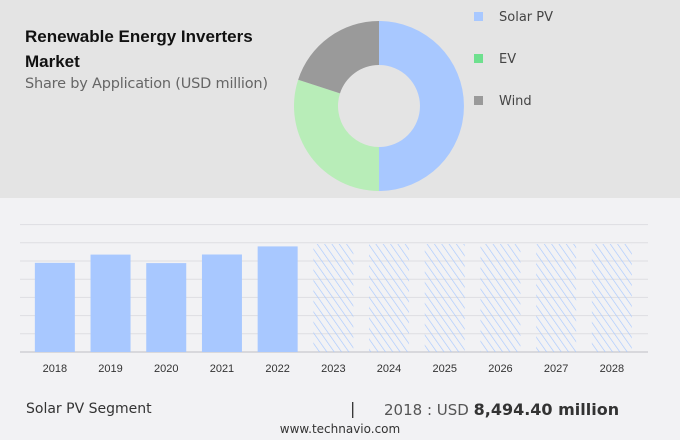 Image resolution: width=680 pixels, height=440 pixels. What do you see at coordinates (222, 369) in the screenshot?
I see `x-tick-label: 2021` at bounding box center [222, 369].